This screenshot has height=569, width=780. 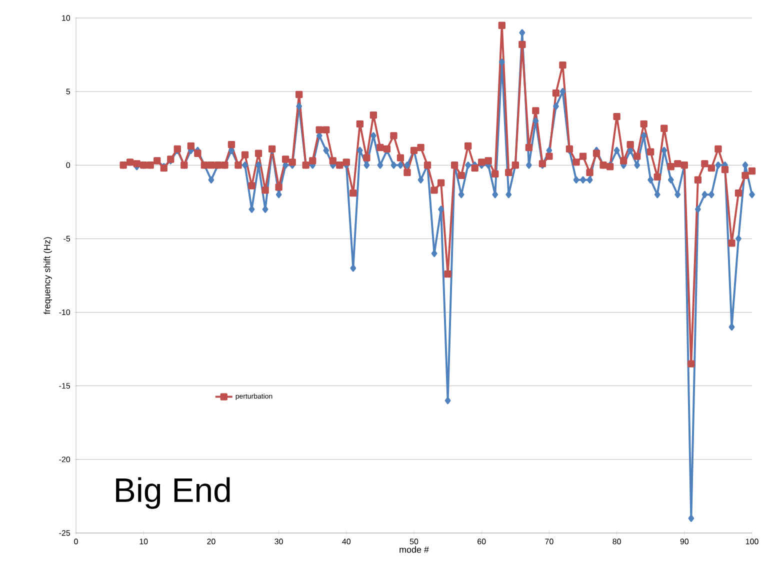 I want to click on x-axis-title: mode #, so click(x=414, y=549).